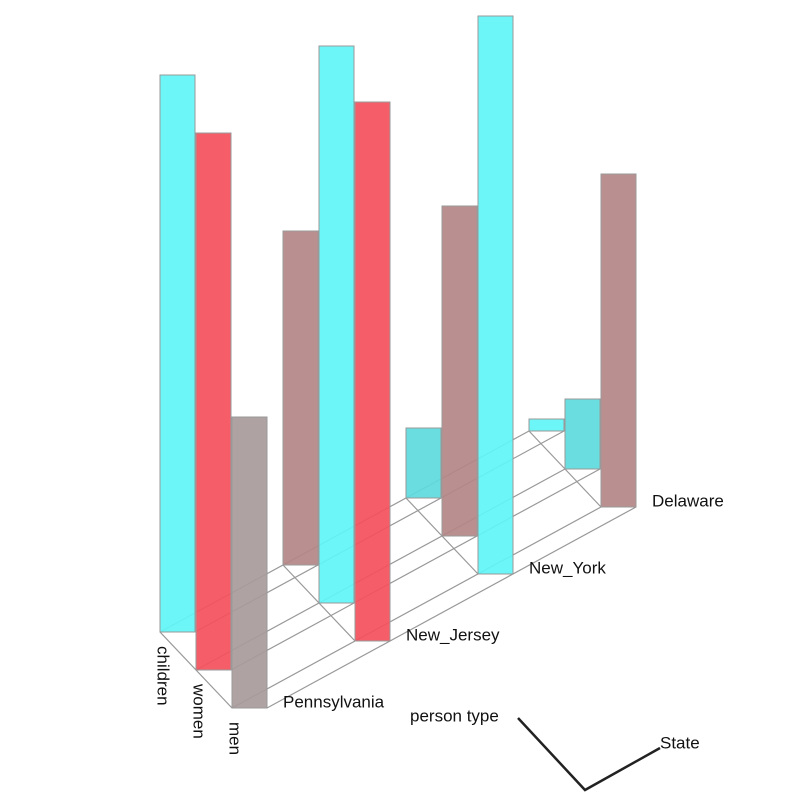 The height and width of the screenshot is (802, 798). Describe the element at coordinates (334, 701) in the screenshot. I see `state-label: Pennsylvania` at that location.